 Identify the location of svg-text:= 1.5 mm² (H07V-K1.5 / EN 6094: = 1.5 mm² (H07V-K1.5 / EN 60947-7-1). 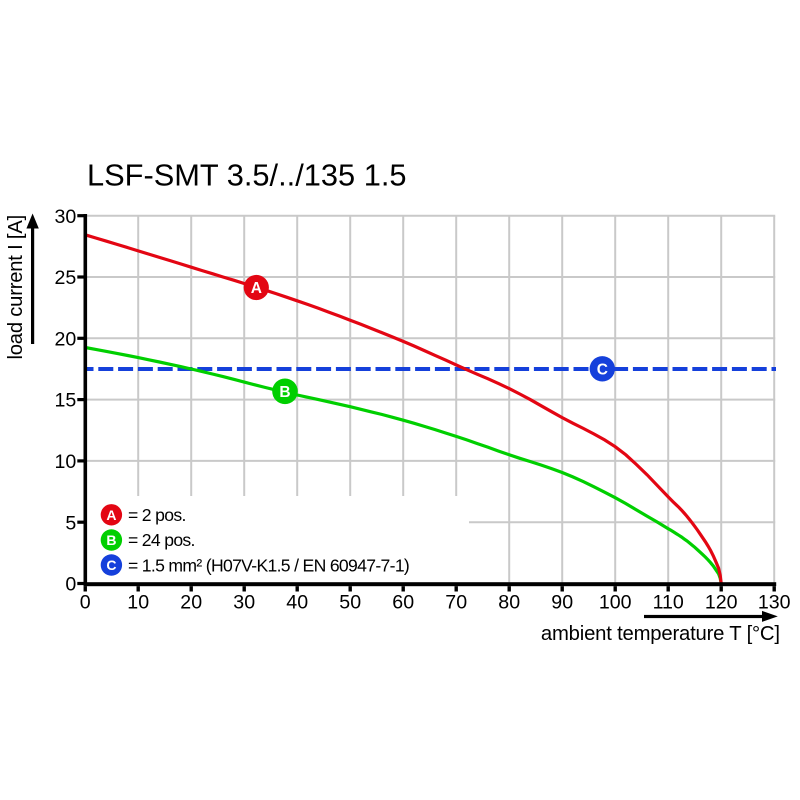
(268, 565).